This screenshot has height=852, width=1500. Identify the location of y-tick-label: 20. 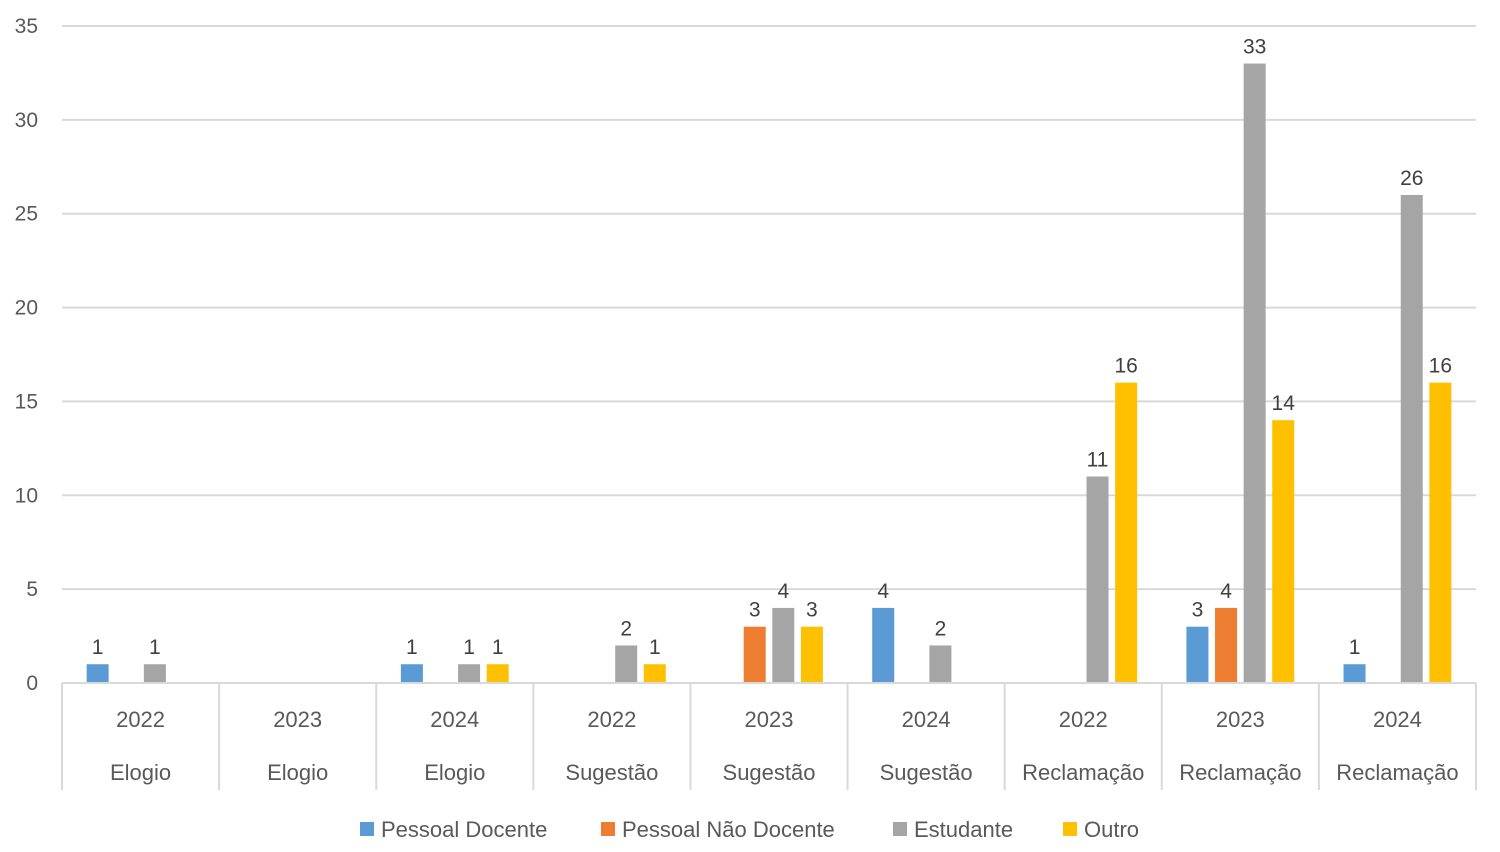
(26, 308).